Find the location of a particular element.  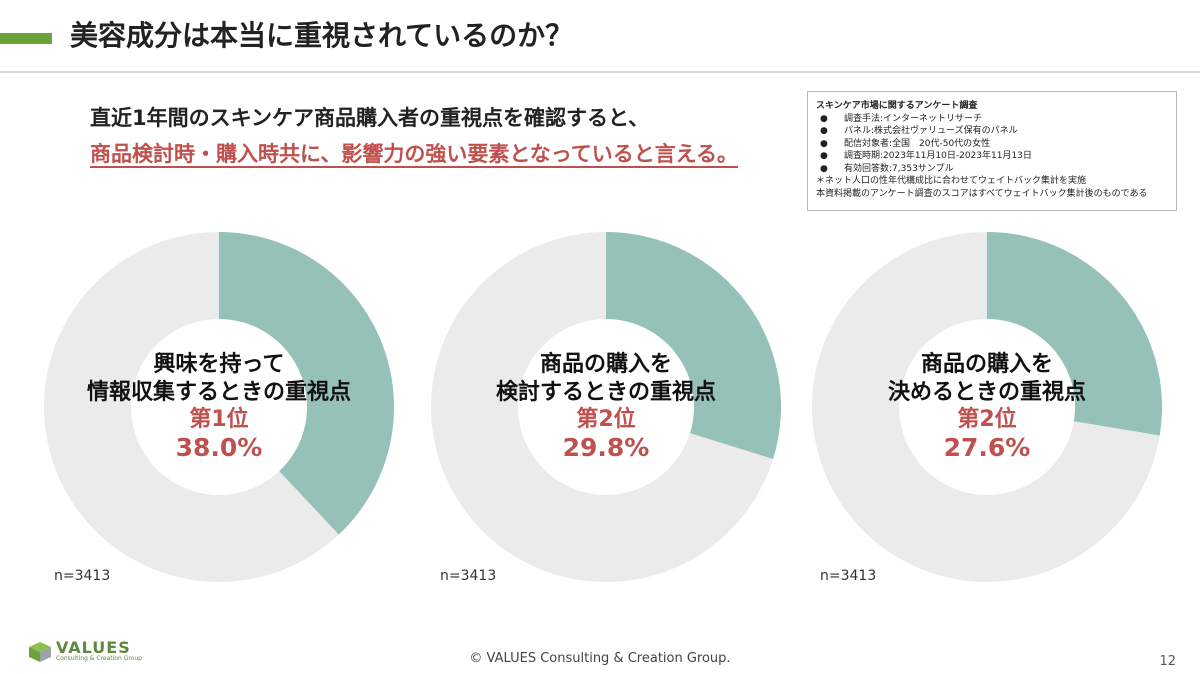

donut-3-value: 27.6% is located at coordinates (987, 447).